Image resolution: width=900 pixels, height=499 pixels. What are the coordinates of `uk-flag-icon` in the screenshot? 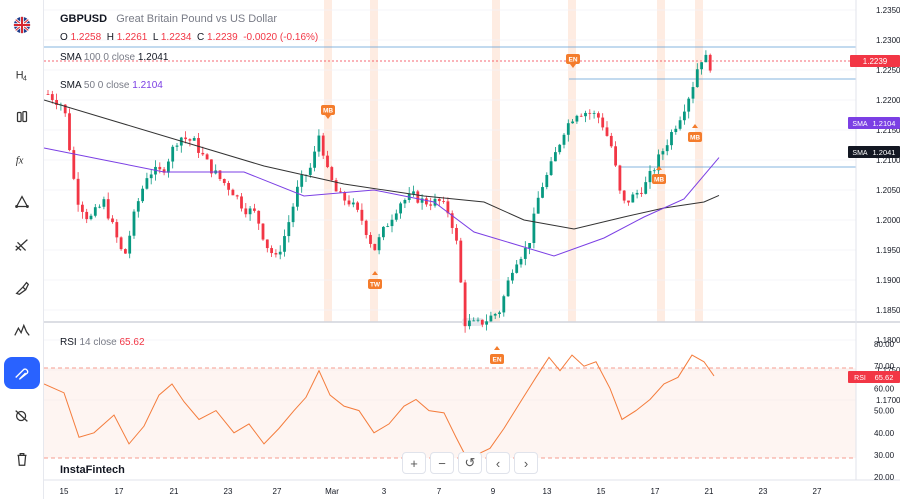 It's located at (22, 25).